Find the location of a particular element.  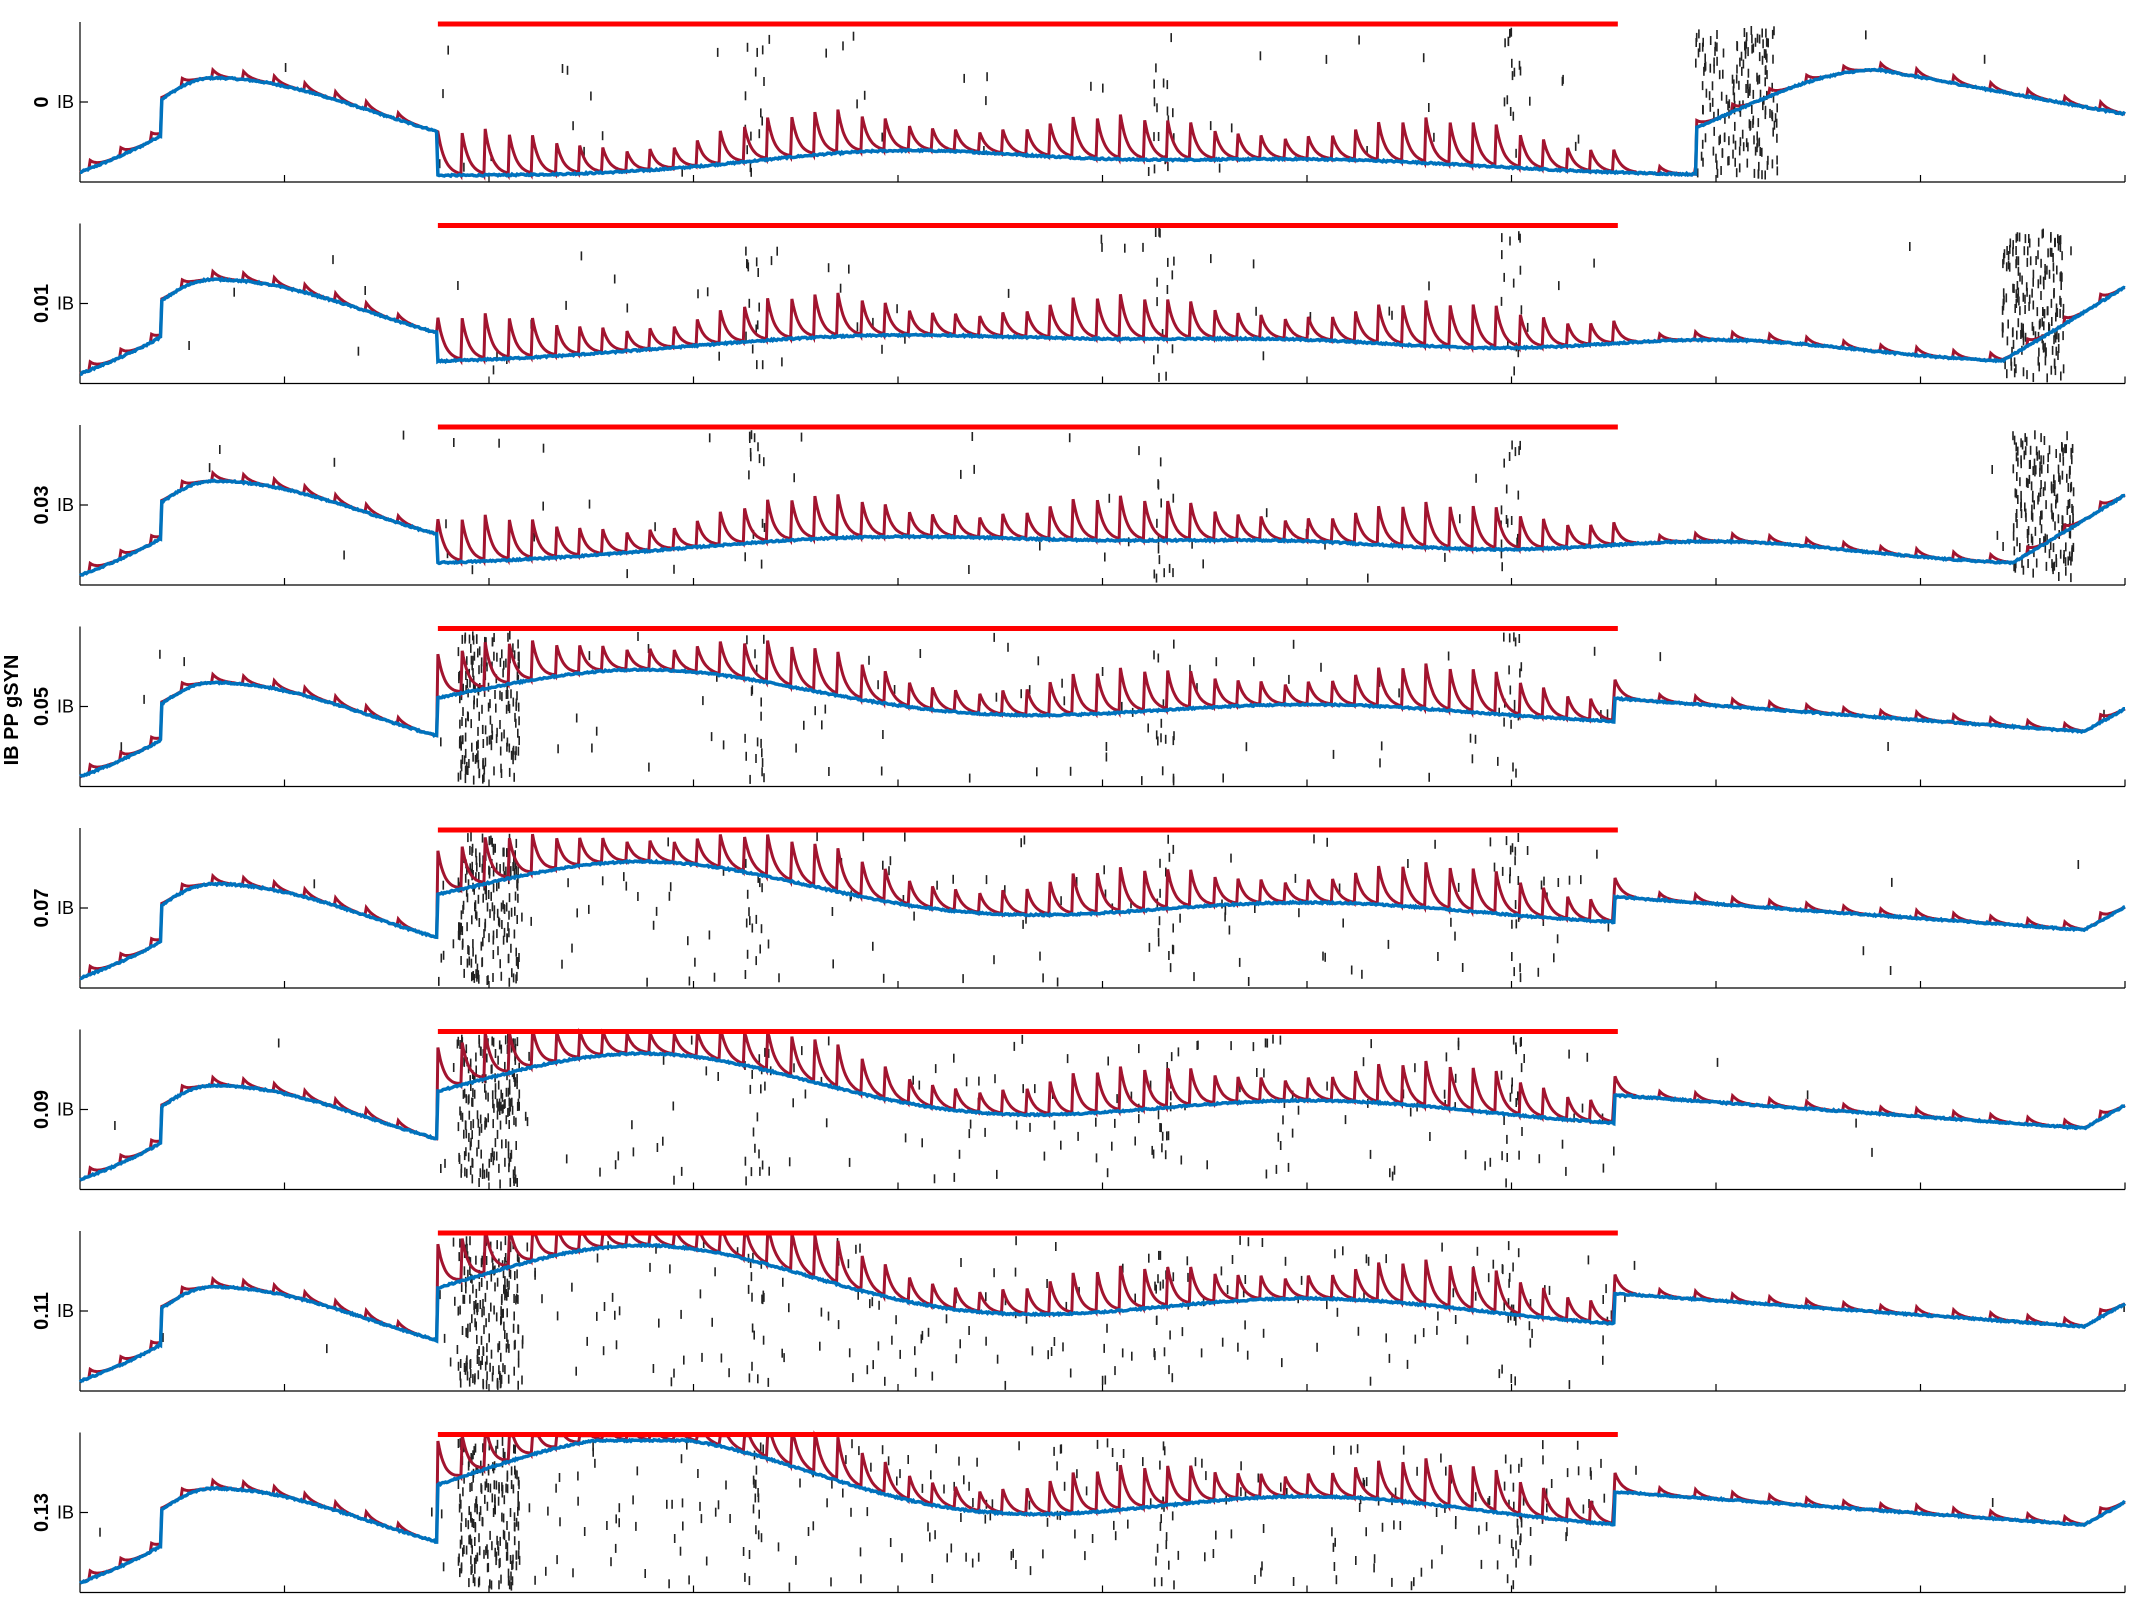

panel: IB0.01 is located at coordinates (1078, 304).